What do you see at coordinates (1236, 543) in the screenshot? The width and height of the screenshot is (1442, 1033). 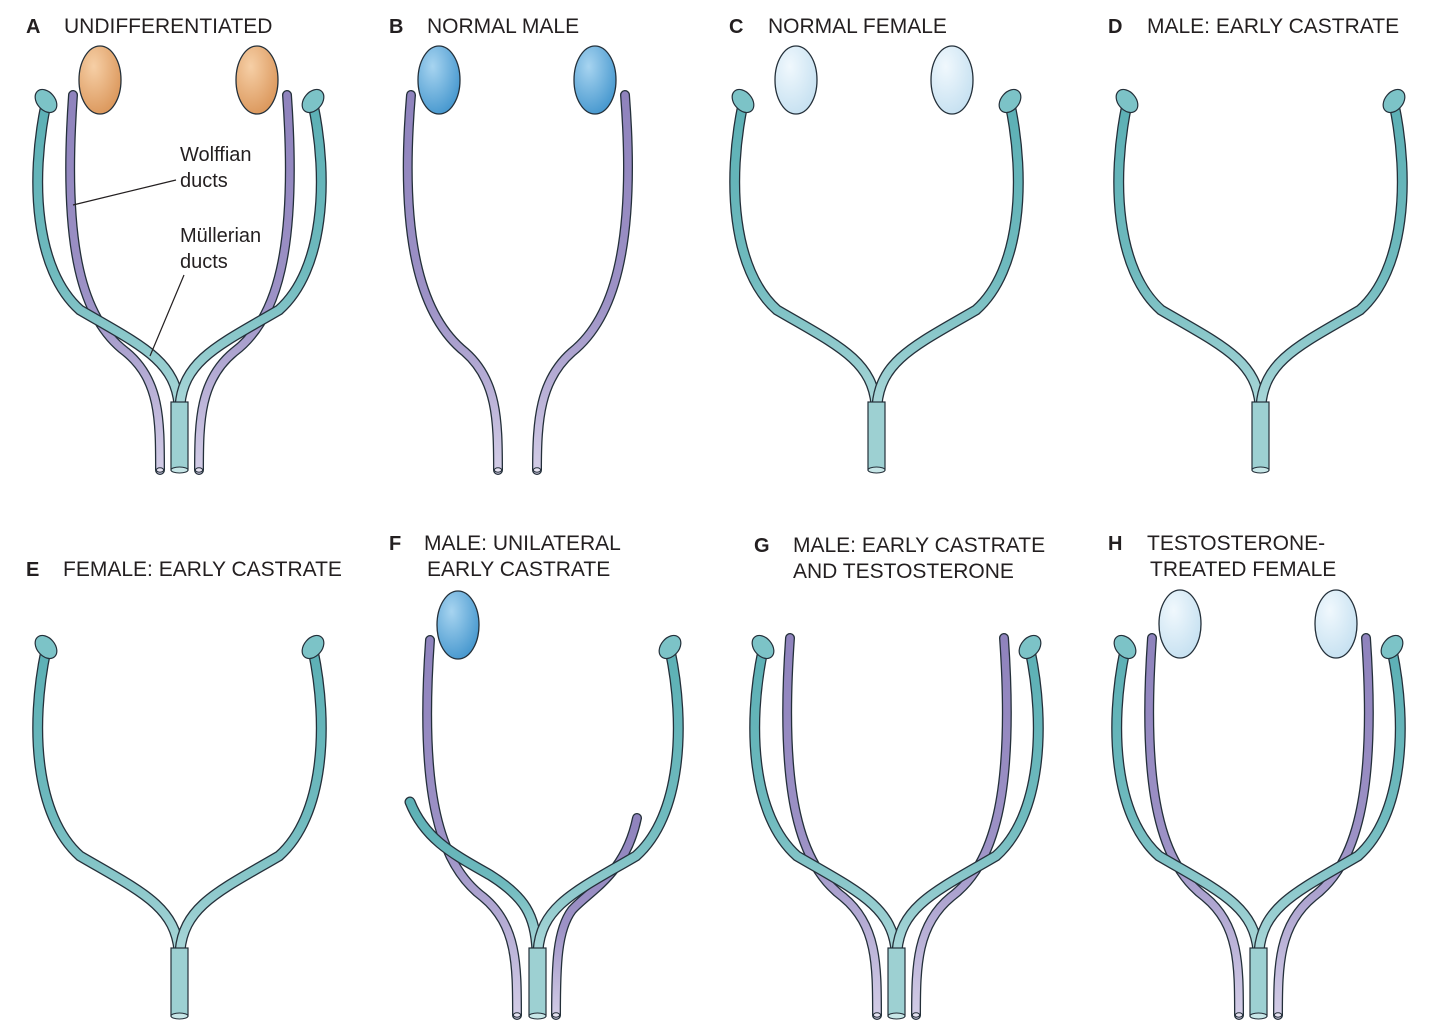 I see `panel-h-title-line1: TESTOSTERONE-` at bounding box center [1236, 543].